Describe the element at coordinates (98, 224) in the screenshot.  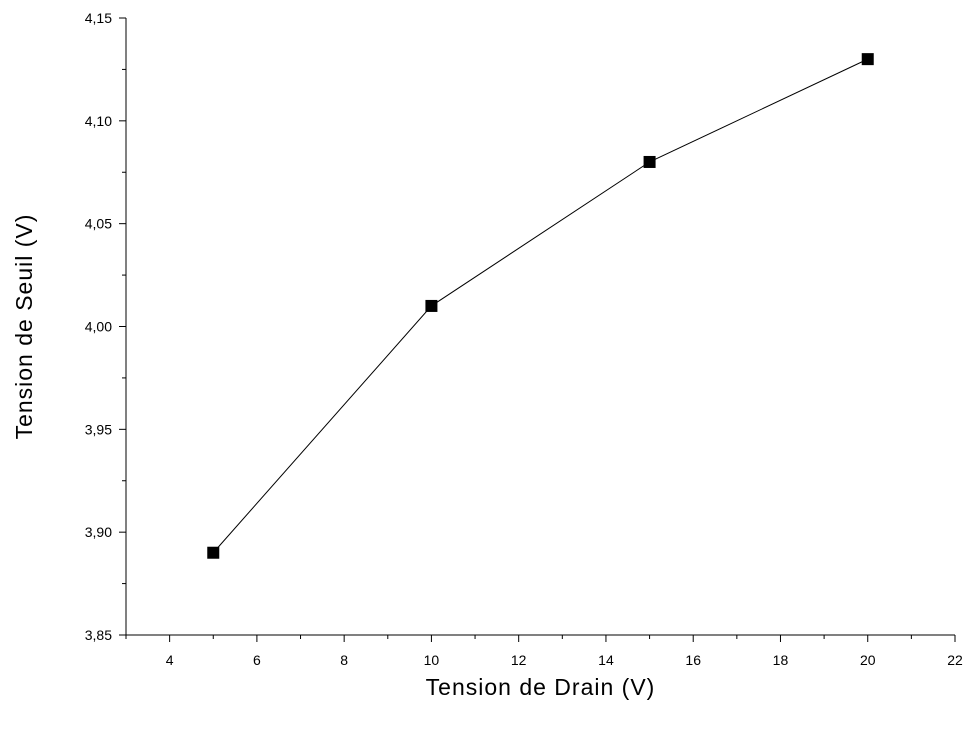
I see `y-tick-label: 4,05` at that location.